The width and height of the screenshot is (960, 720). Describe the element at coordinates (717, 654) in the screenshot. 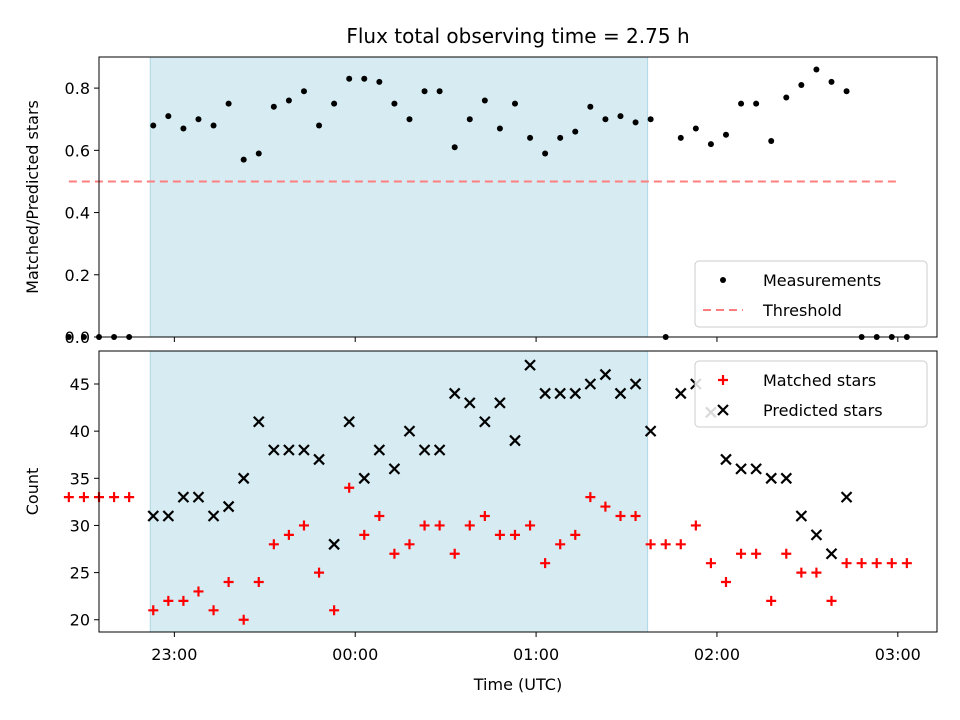

I see `x-tick-label: 02:00` at that location.